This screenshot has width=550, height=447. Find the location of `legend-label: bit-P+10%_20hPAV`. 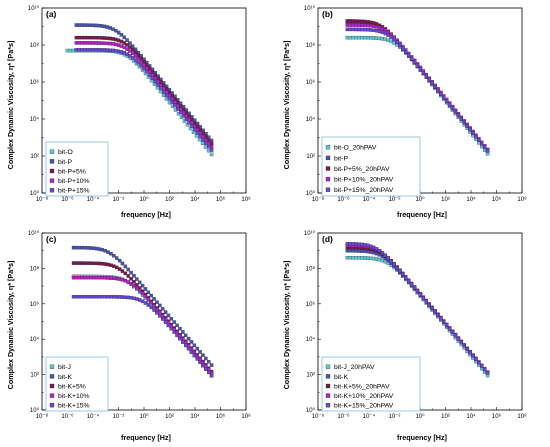

legend-label: bit-P+10%_20hPAV is located at coordinates (364, 180).